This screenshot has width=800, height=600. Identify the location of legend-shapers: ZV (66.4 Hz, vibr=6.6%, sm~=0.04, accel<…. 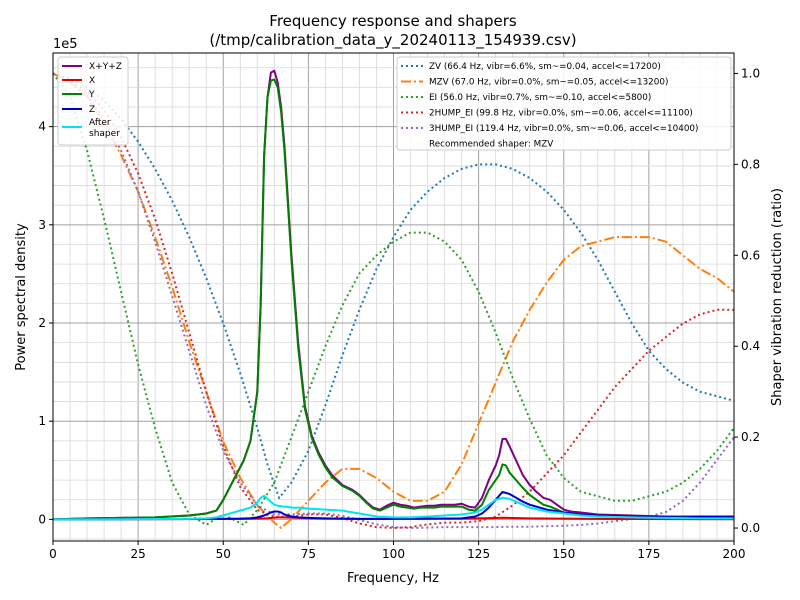
(564, 103).